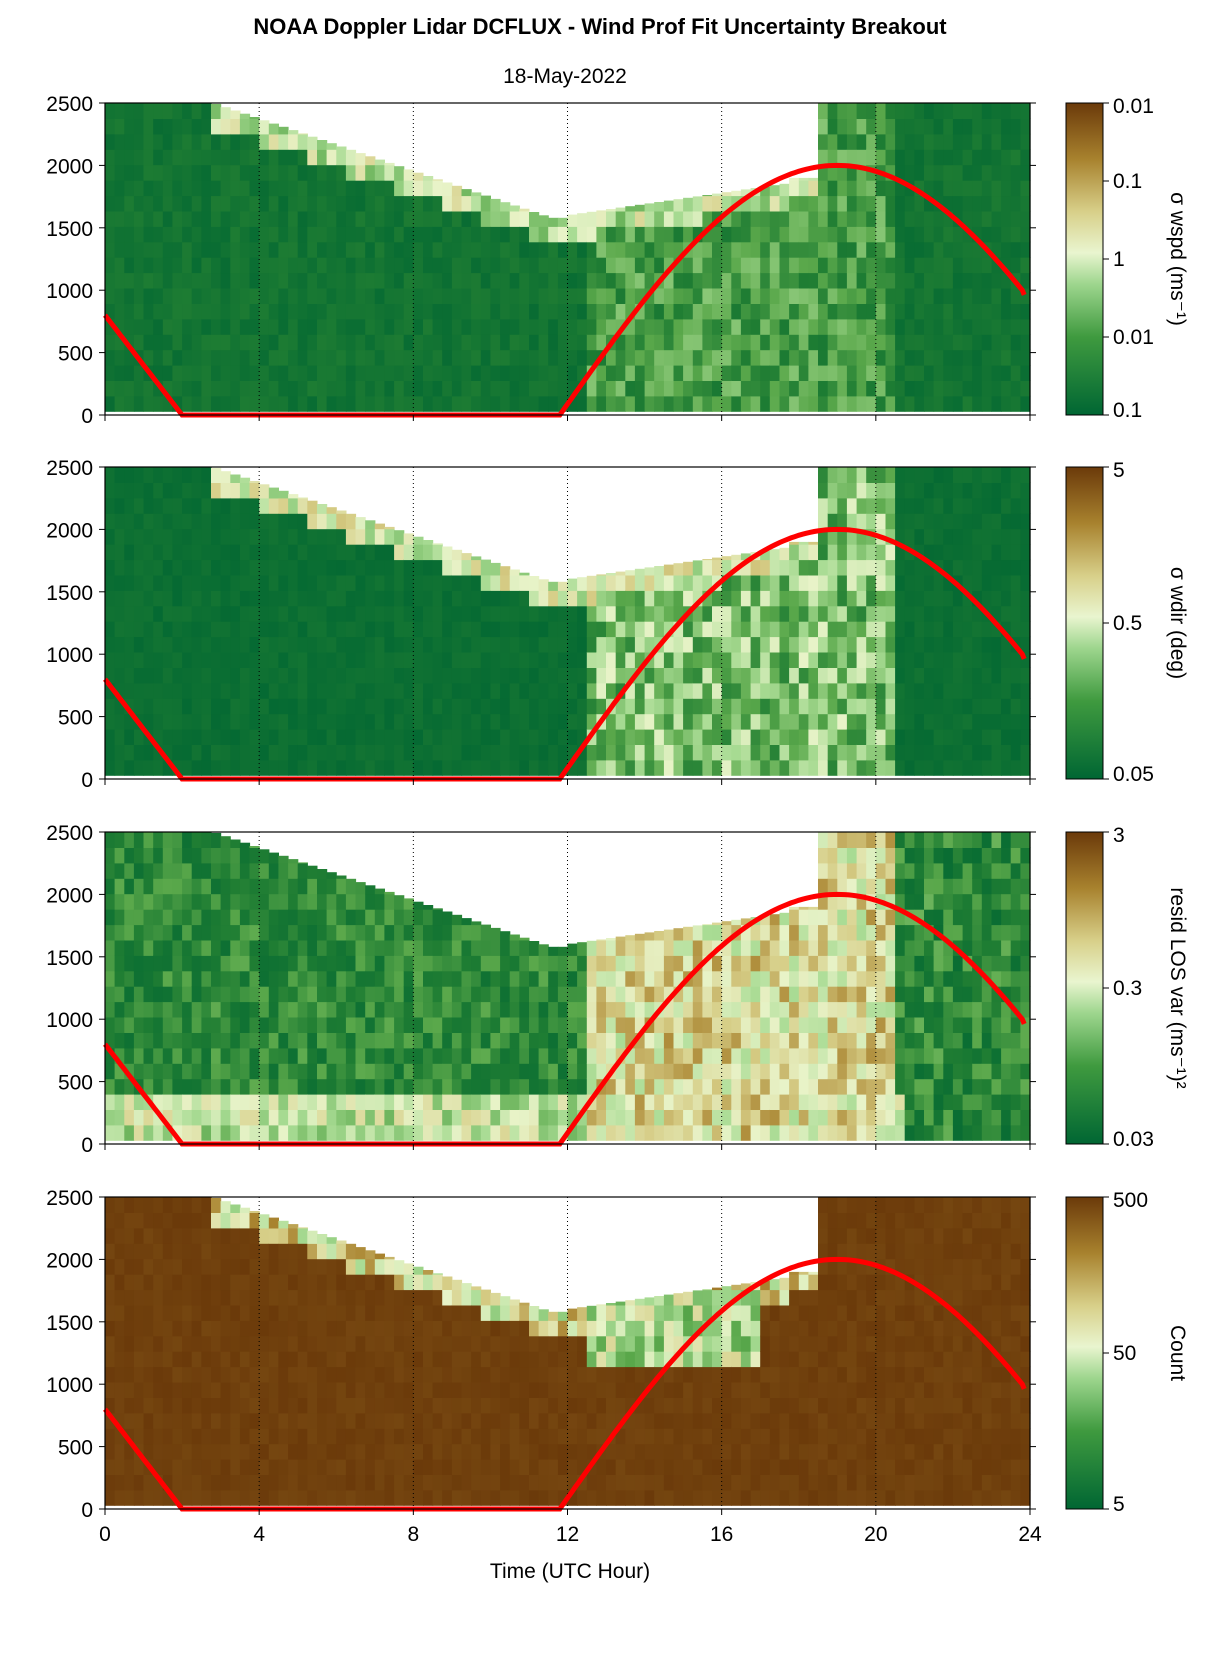 The width and height of the screenshot is (1227, 1655). What do you see at coordinates (1084, 259) in the screenshot?
I see `colorbar` at bounding box center [1084, 259].